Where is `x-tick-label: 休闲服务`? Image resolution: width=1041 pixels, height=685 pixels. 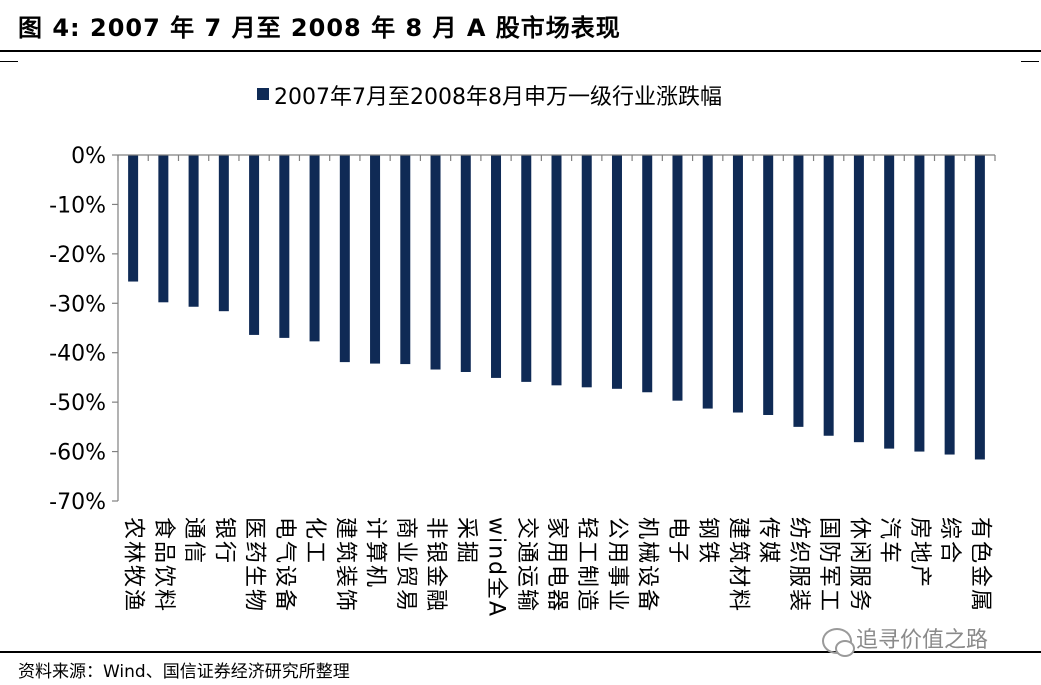
x-tick-label: 休闲服务 is located at coordinates (858, 565).